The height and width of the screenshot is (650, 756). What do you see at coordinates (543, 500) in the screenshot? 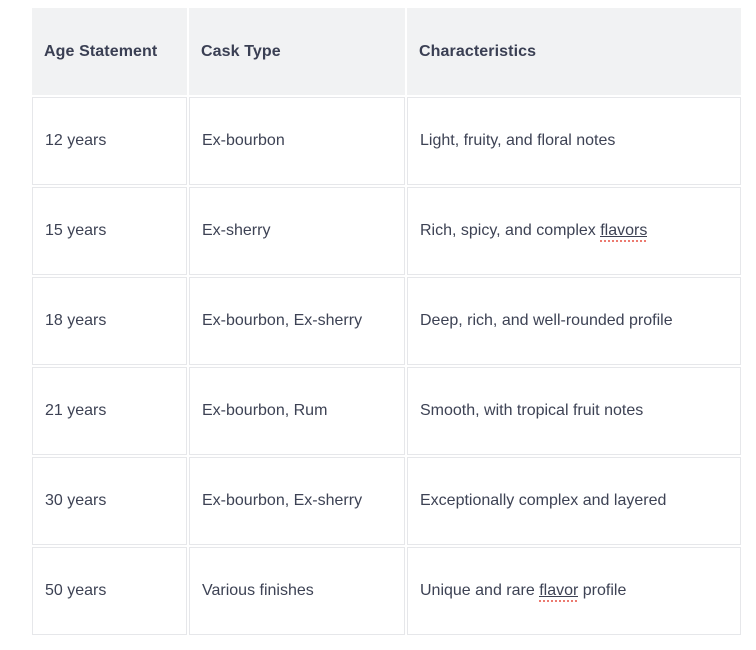
I see `characteristics-text: Exceptionally complex and layered` at bounding box center [543, 500].